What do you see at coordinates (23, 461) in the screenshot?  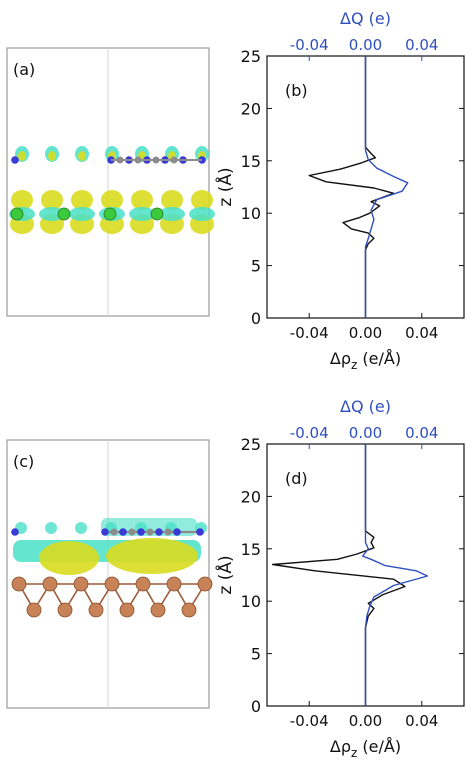 I see `panel-label-c: (c)` at bounding box center [23, 461].